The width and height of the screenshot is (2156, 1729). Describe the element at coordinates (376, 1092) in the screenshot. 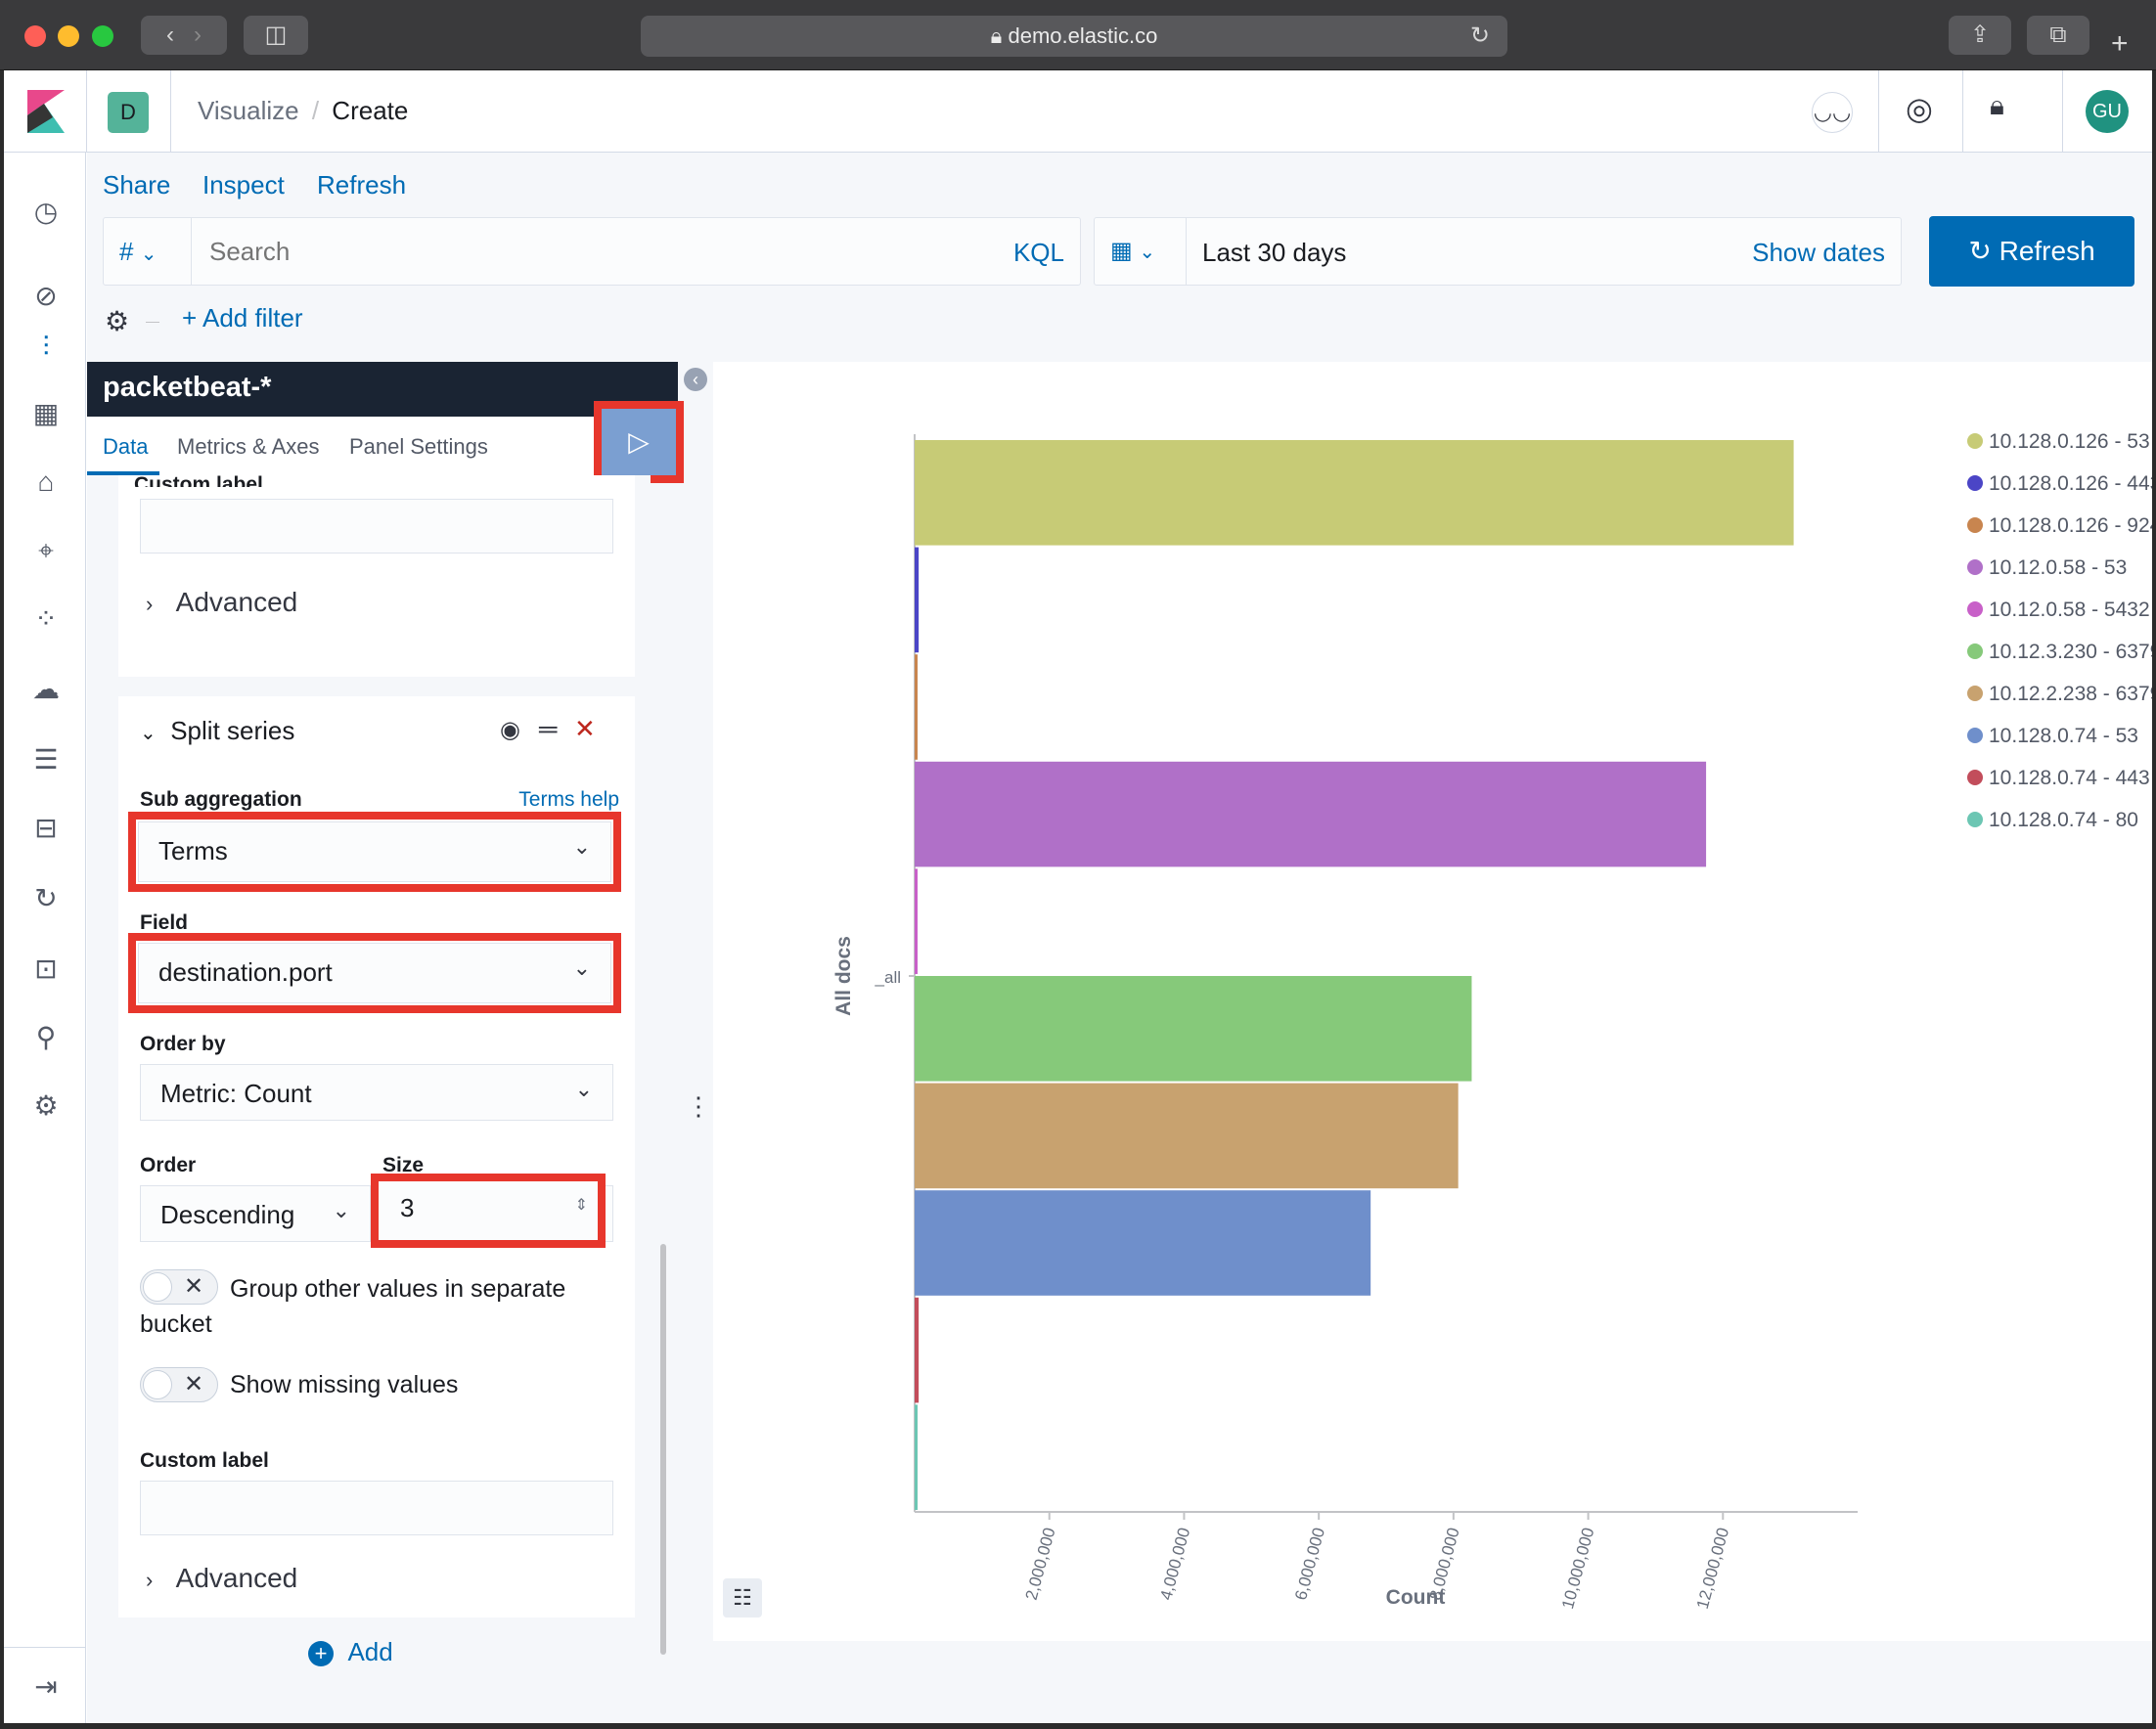

I see `order-by-select: Metric: Count ⌄` at that location.